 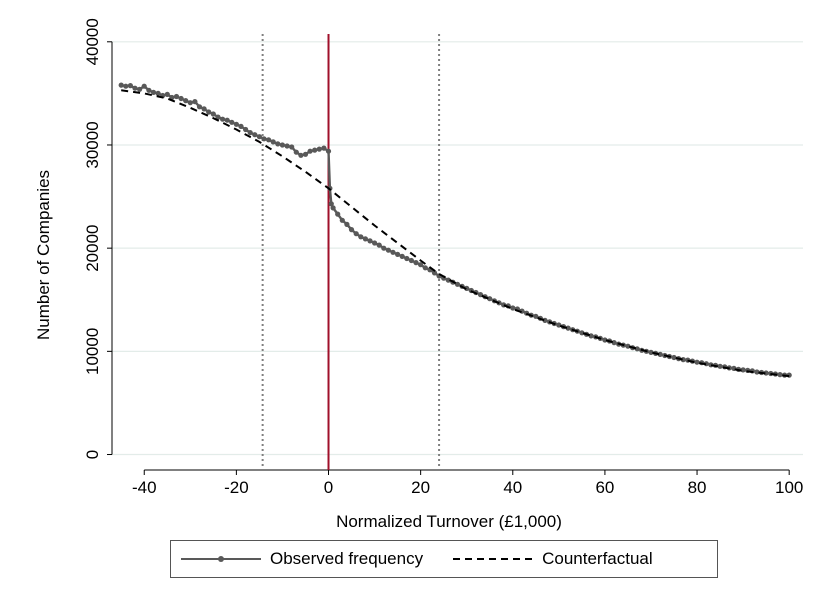 I want to click on legend: Observed frequency Counterfactual, so click(x=444, y=559).